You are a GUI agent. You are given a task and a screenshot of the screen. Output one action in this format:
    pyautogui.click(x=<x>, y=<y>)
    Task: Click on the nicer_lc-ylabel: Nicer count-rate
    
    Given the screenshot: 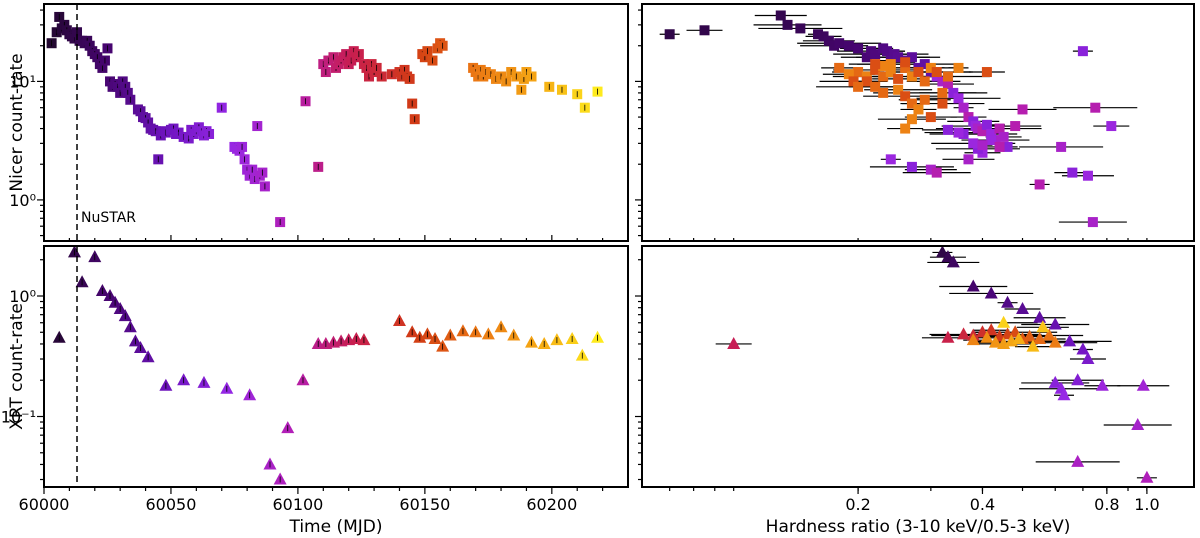 What is the action you would take?
    pyautogui.click(x=17, y=122)
    